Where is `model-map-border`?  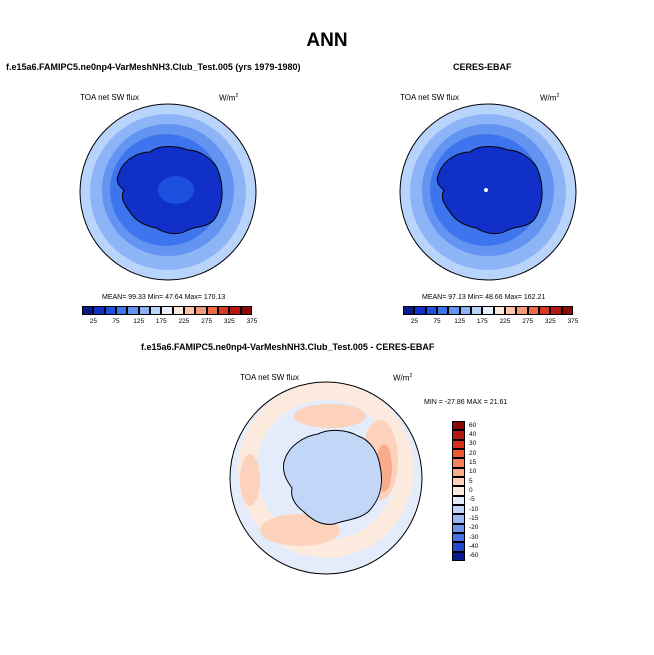 model-map-border is located at coordinates (168, 192).